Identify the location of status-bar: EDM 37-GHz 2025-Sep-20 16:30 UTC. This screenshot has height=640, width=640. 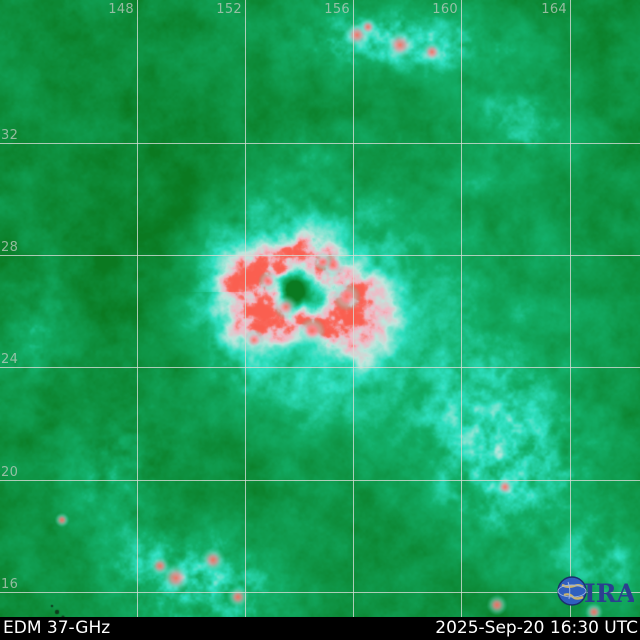
(320, 628).